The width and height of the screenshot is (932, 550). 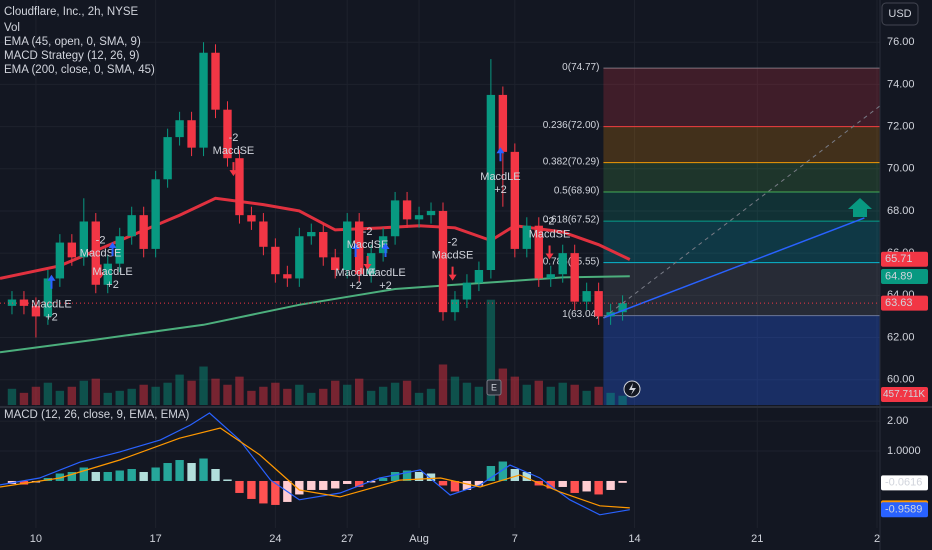 What do you see at coordinates (580, 67) in the screenshot?
I see `fib-label: 0(74.77)` at bounding box center [580, 67].